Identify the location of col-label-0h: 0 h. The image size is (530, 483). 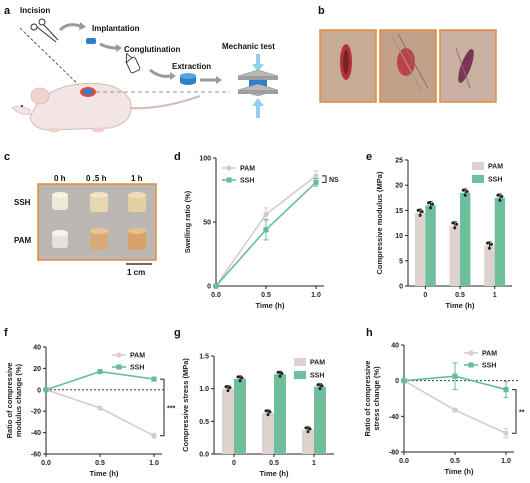
(60, 178).